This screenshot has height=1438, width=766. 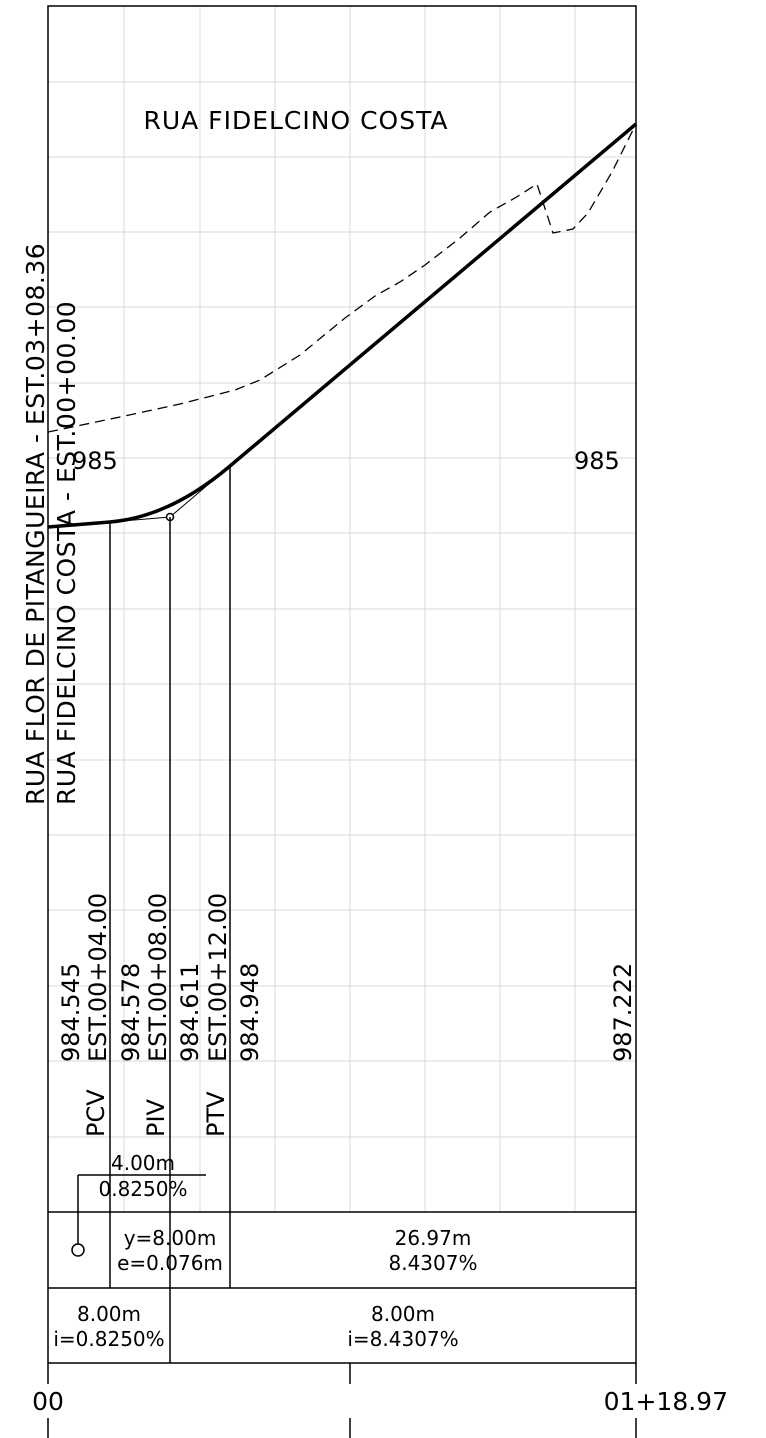 What do you see at coordinates (250, 1012) in the screenshot?
I see `elev-label-4: 984.948` at bounding box center [250, 1012].